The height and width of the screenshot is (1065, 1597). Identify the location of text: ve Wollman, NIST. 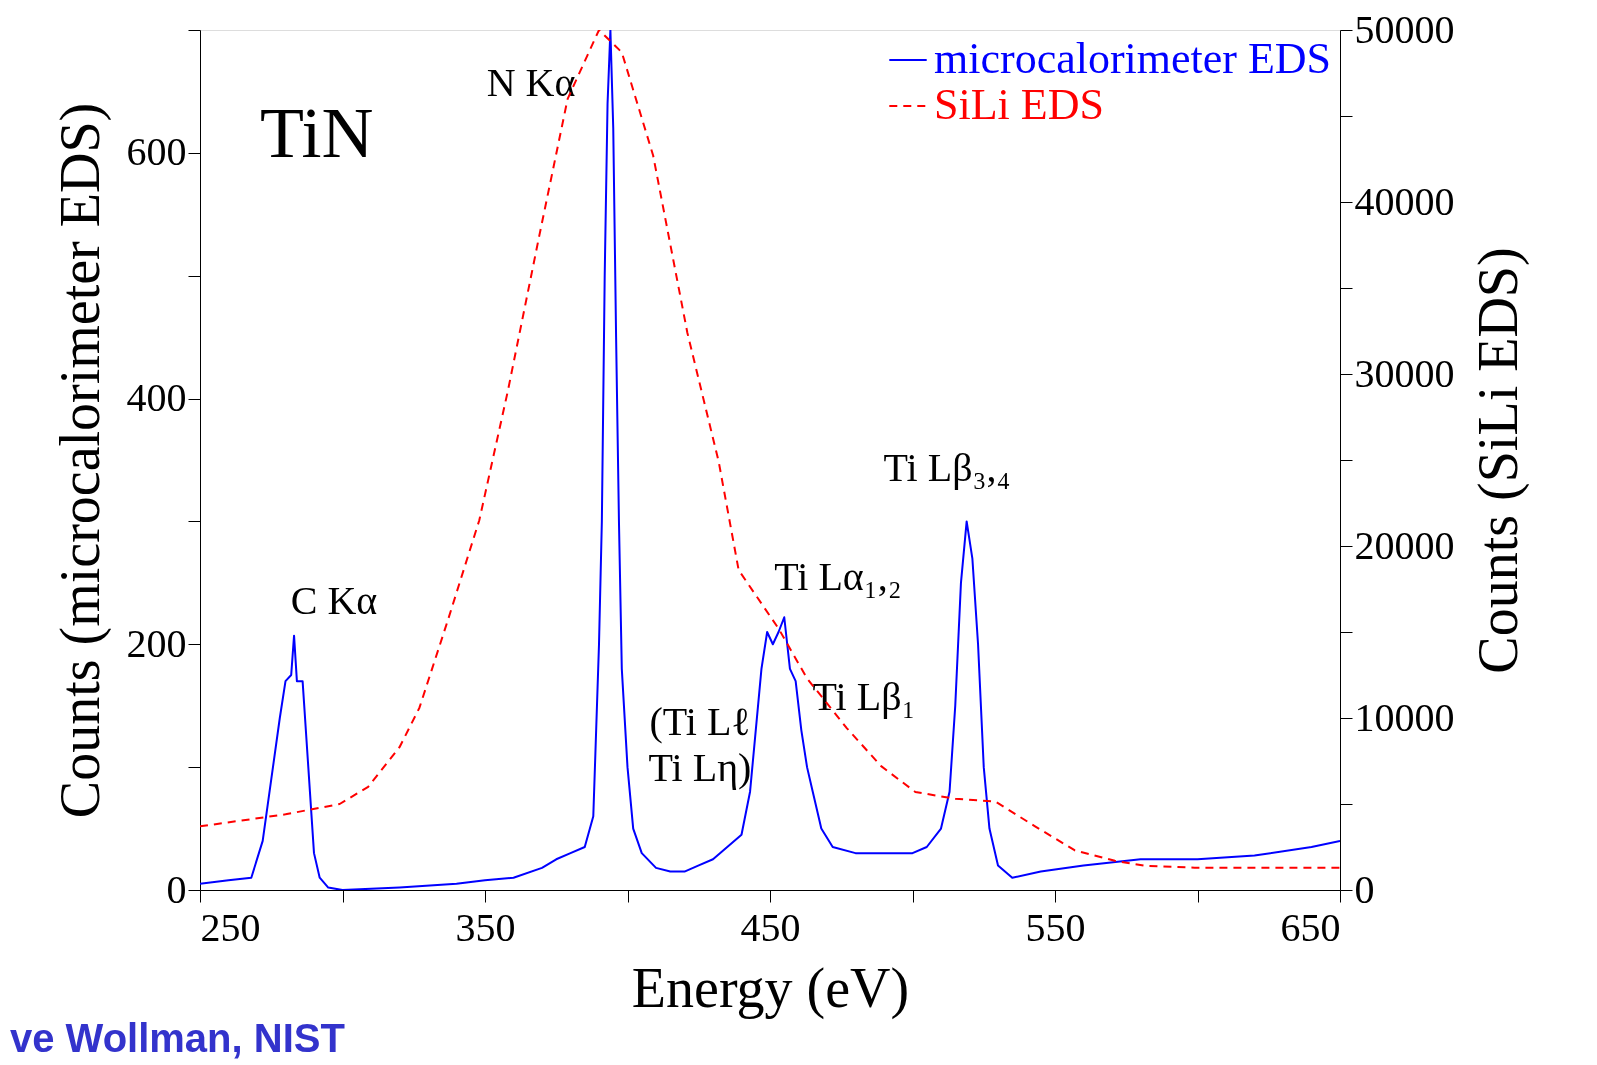
(177, 1038).